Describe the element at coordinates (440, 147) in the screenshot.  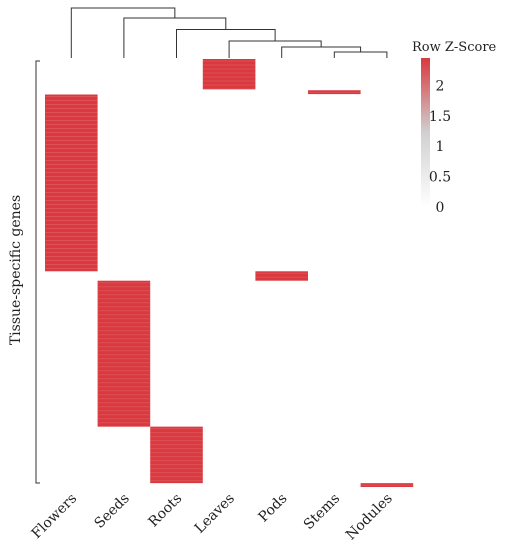
I see `legend-tick-label: 1` at that location.